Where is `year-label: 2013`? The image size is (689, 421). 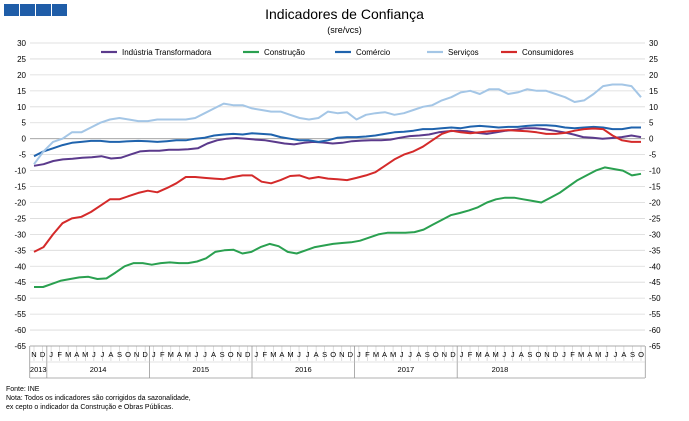 year-label: 2013 is located at coordinates (38, 369).